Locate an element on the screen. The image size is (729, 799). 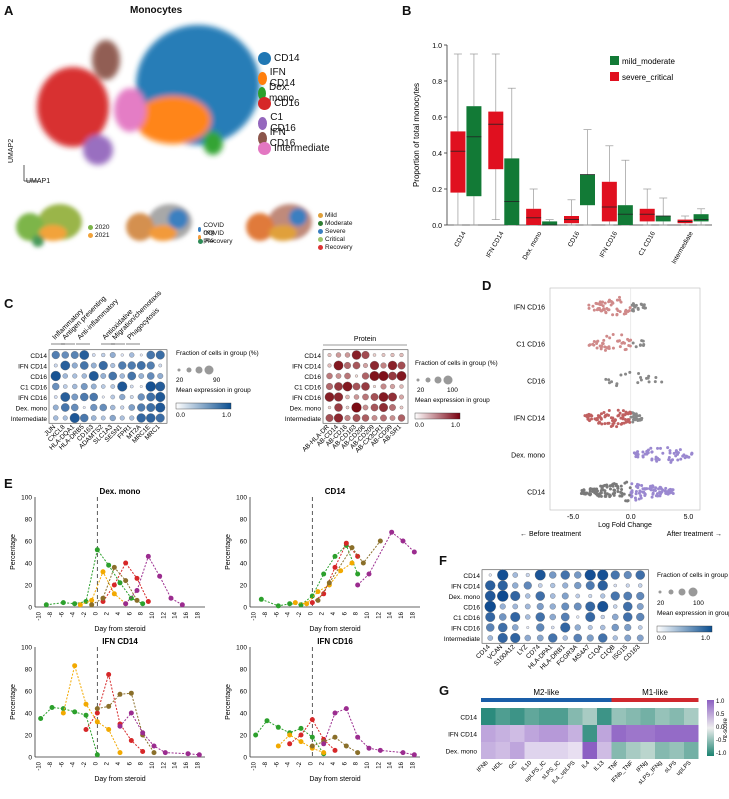
dot-cd16-vcan is located at coordinates (502, 606).